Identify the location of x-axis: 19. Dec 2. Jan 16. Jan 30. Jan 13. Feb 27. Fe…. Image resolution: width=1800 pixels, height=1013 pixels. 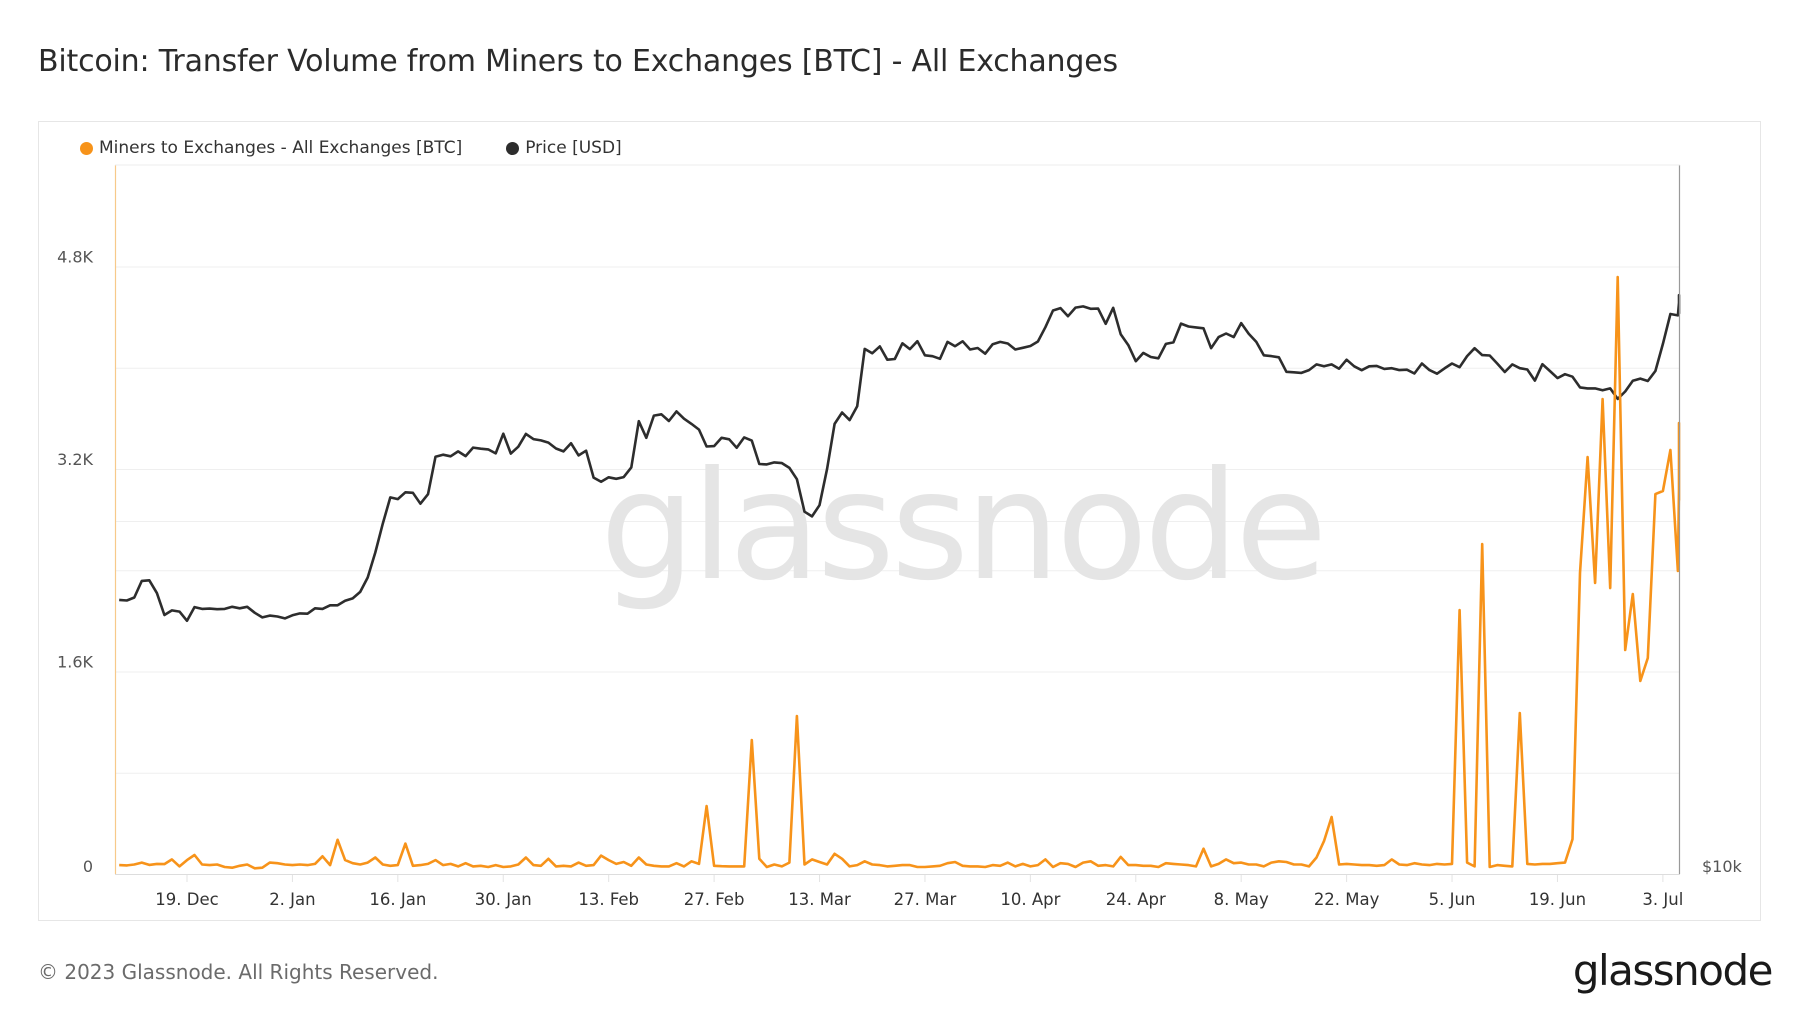
(919, 891).